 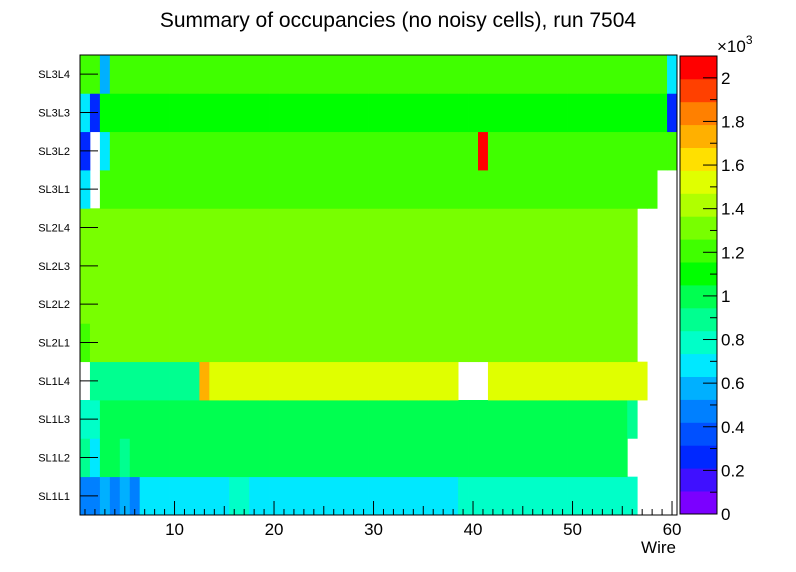 I want to click on heatmap-cell-sl1l3-w20, so click(x=274, y=419).